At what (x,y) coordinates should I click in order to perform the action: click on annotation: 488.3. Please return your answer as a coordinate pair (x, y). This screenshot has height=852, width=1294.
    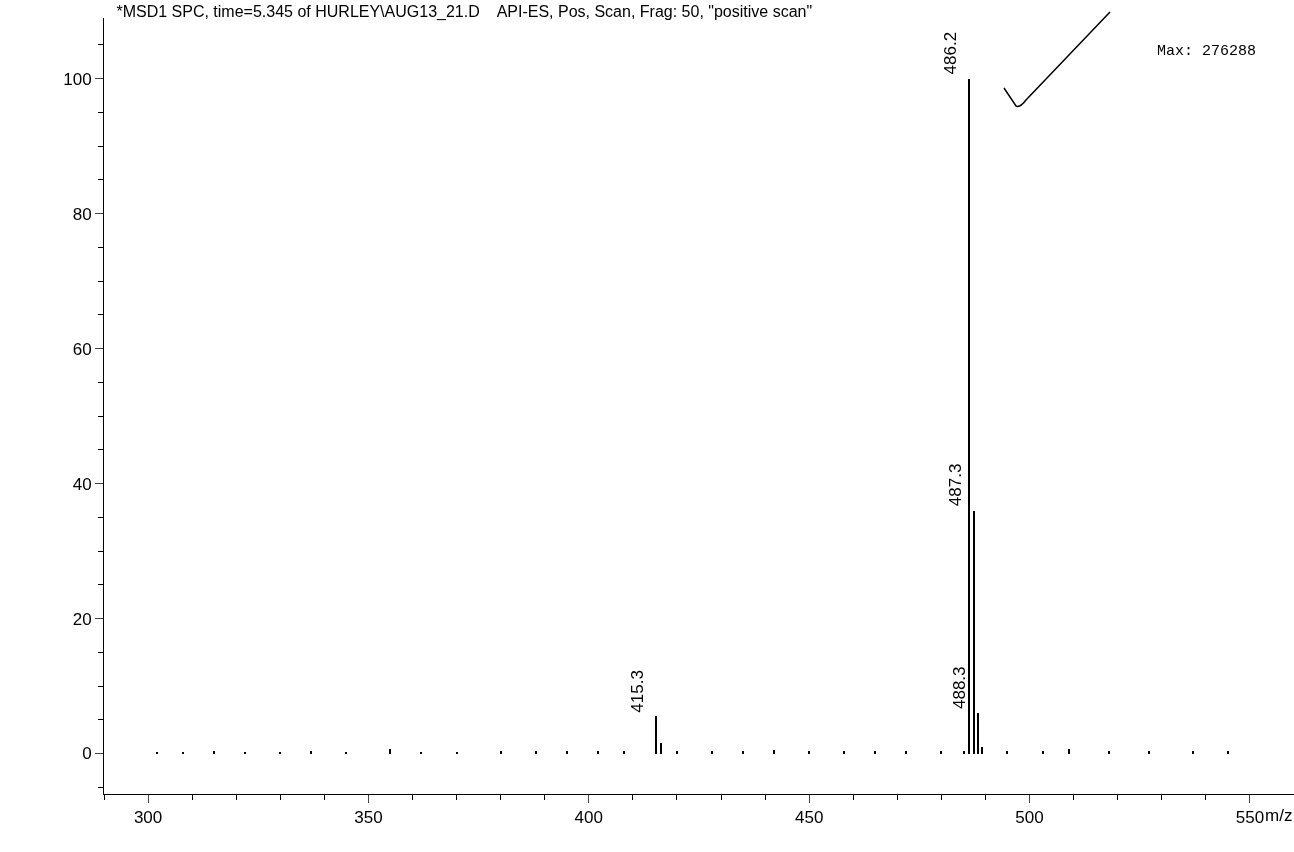
    Looking at the image, I should click on (959, 688).